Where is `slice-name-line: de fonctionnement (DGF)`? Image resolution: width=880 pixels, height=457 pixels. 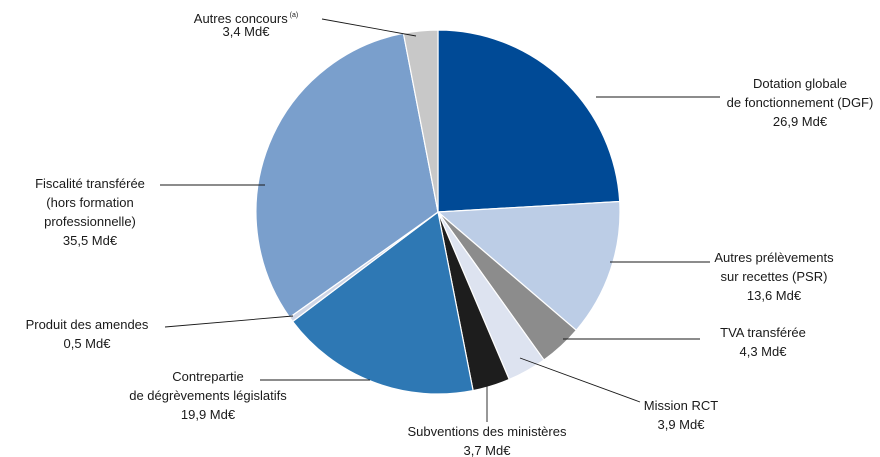 slice-name-line: de fonctionnement (DGF) is located at coordinates (800, 102).